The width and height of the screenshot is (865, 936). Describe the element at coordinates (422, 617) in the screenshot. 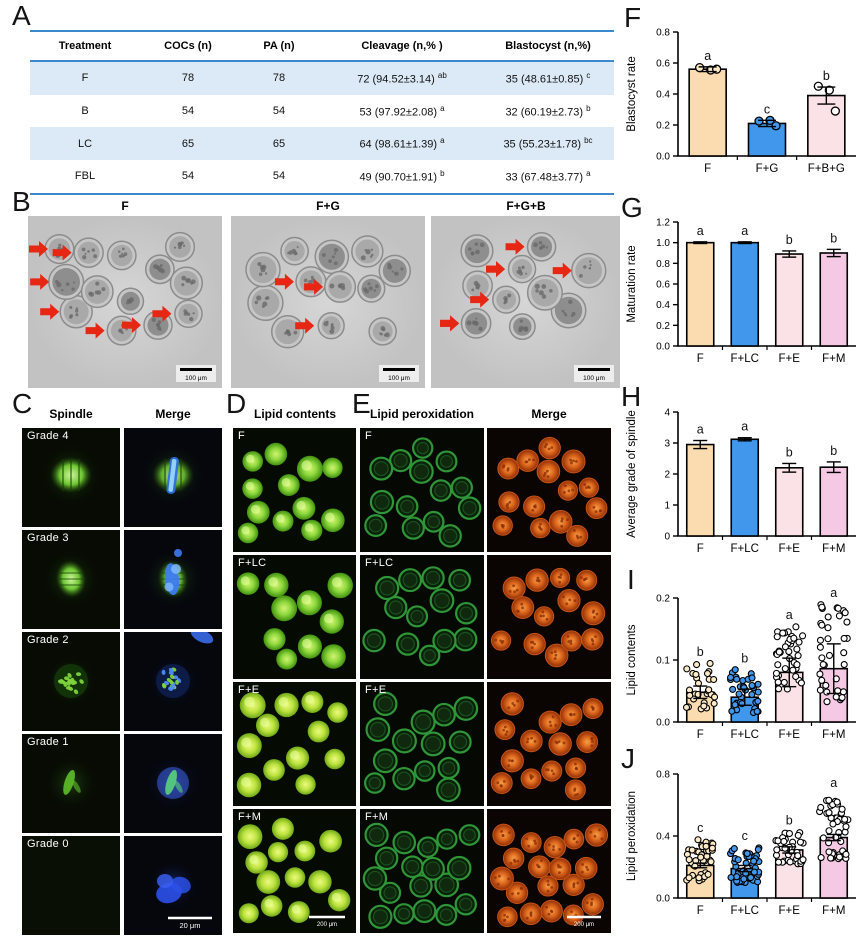

I see `micrograph-e-peroxidation-f+lc: F+LC` at that location.